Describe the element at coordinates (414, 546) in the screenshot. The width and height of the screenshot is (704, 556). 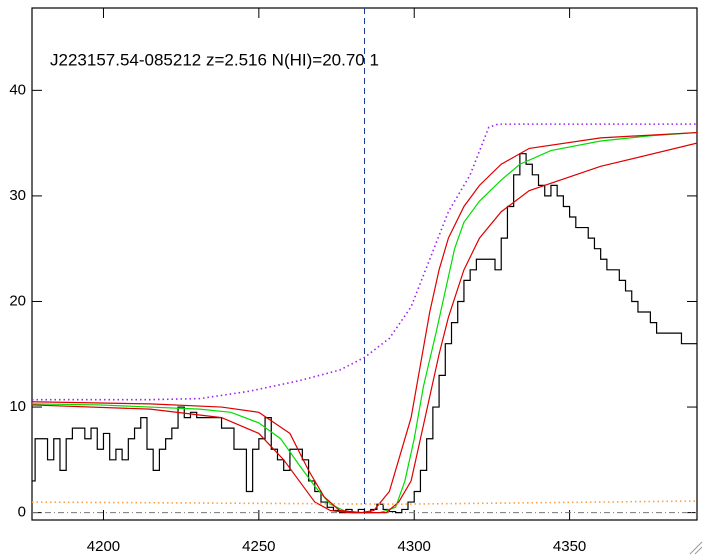
I see `x-tick-label: 4300` at that location.